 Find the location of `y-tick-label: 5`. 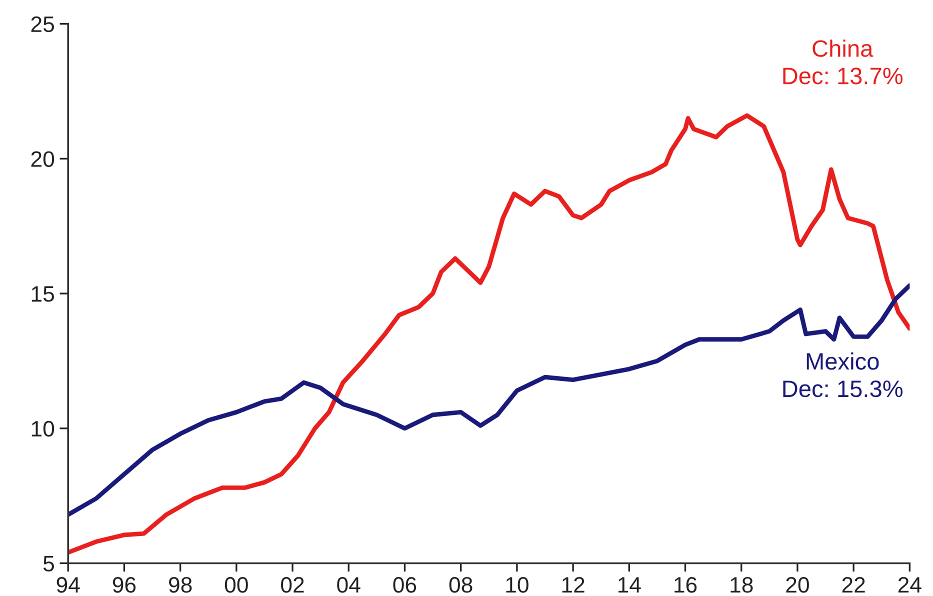

y-tick-label: 5 is located at coordinates (48, 564).